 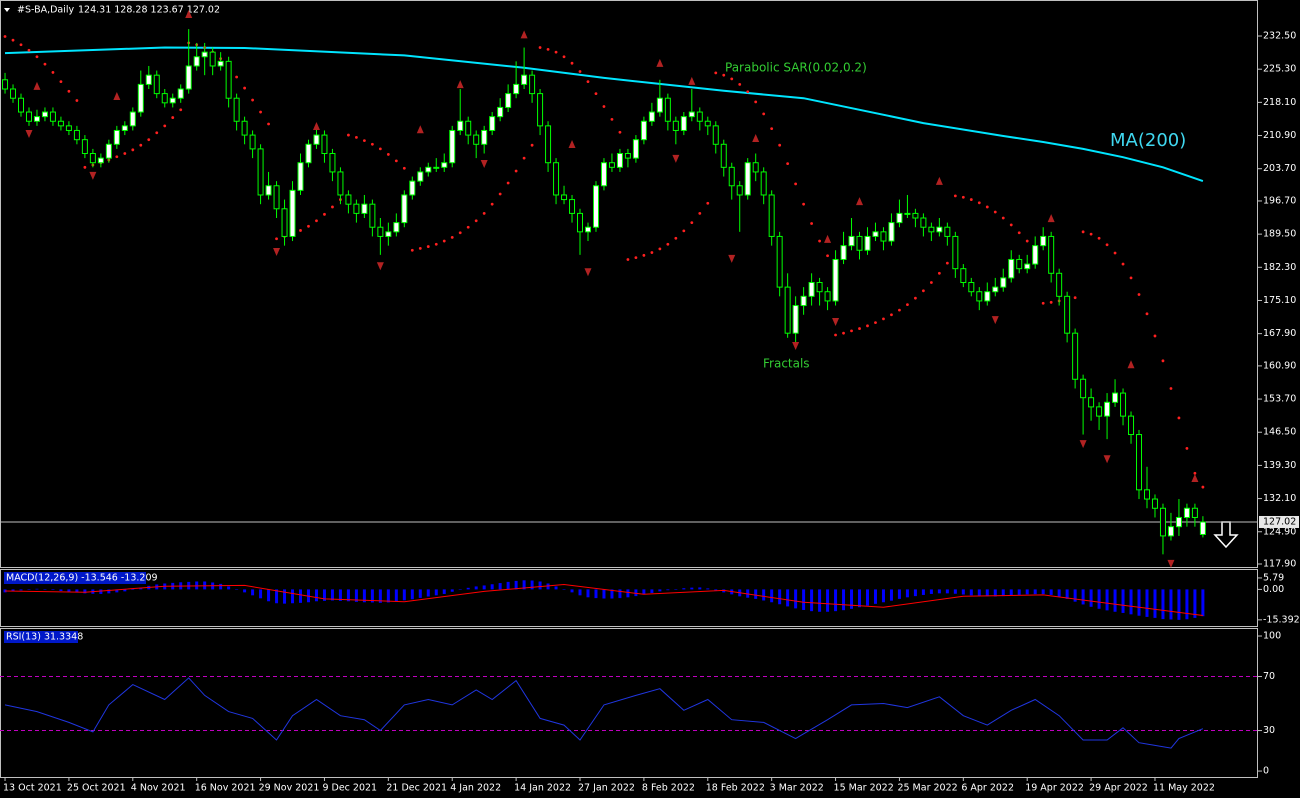 I want to click on x-tick-label: 14 Jan 2022, so click(x=542, y=788).